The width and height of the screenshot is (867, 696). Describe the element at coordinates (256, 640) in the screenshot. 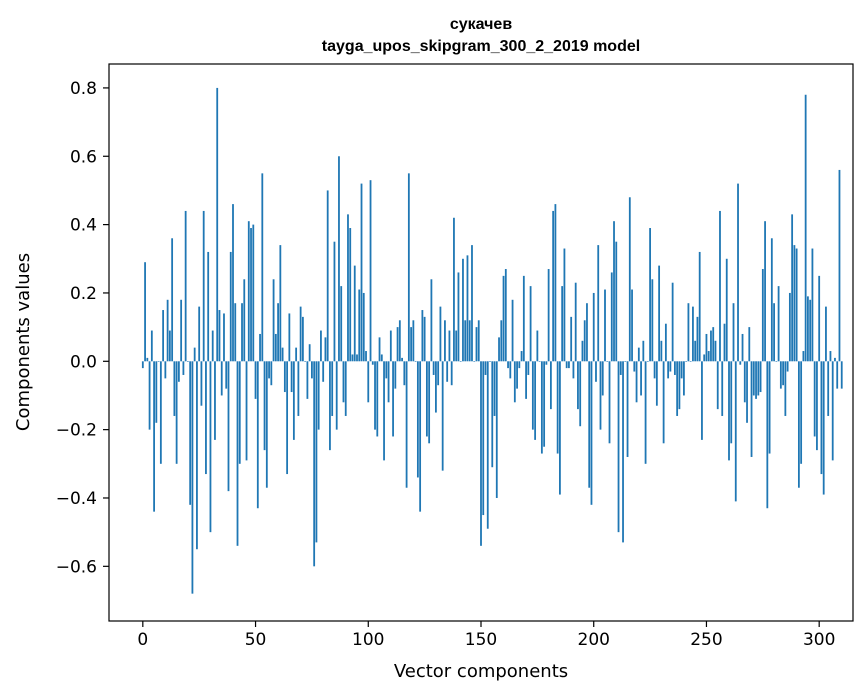

I see `x-tick-label: 50` at that location.